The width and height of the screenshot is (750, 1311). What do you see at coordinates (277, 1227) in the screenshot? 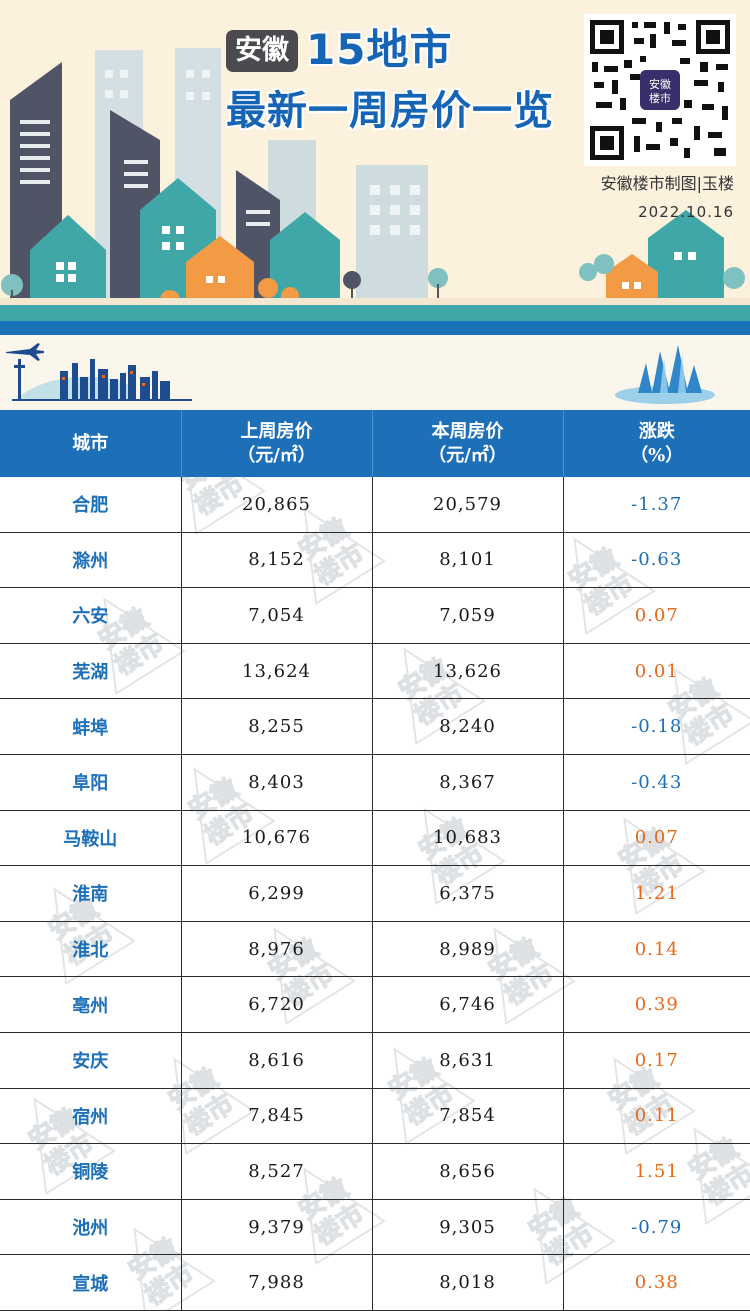
I see `last-week-price-cell: 9,379` at bounding box center [277, 1227].